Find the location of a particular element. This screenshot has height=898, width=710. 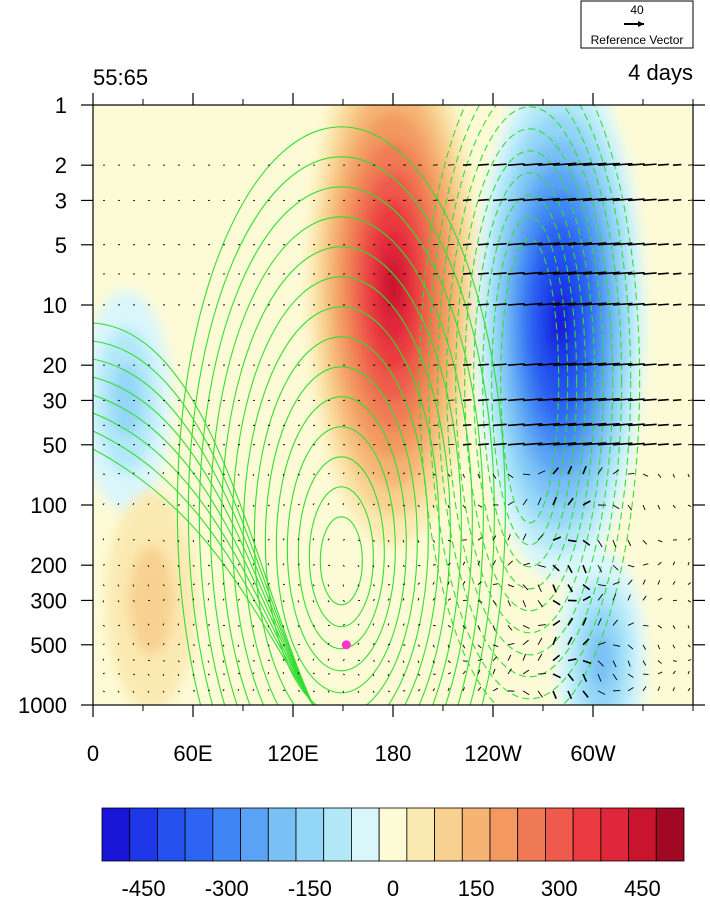

contour-line-negative is located at coordinates (530, 381).